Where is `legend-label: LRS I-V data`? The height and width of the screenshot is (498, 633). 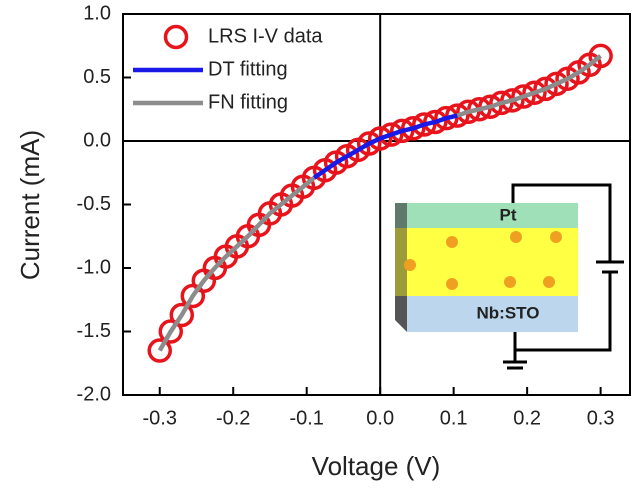
legend-label: LRS I-V data is located at coordinates (265, 36).